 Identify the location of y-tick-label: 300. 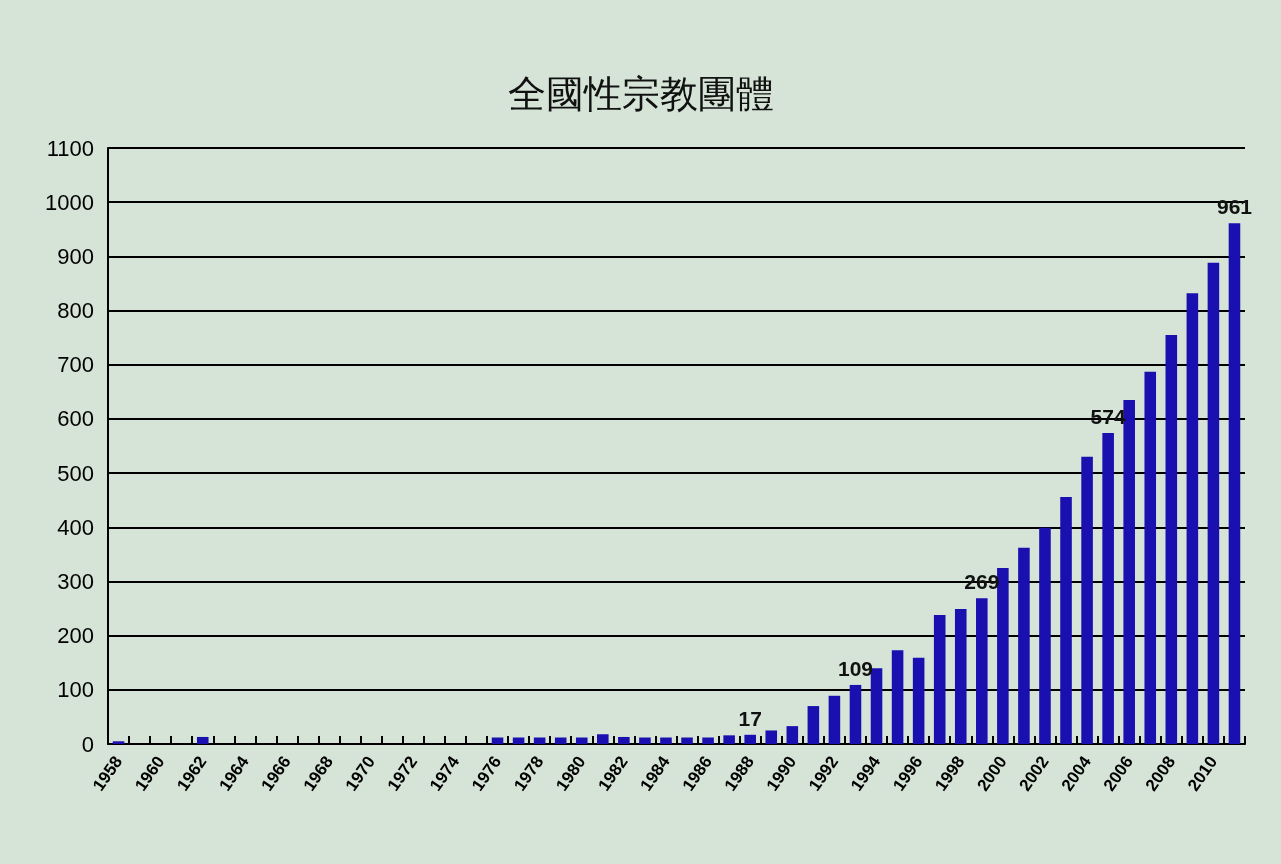
(75, 581).